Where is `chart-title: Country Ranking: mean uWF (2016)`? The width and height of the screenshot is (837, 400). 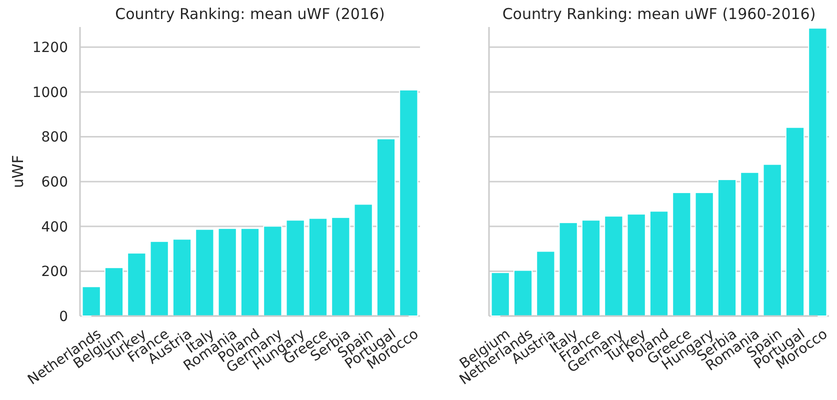 chart-title: Country Ranking: mean uWF (2016) is located at coordinates (250, 14).